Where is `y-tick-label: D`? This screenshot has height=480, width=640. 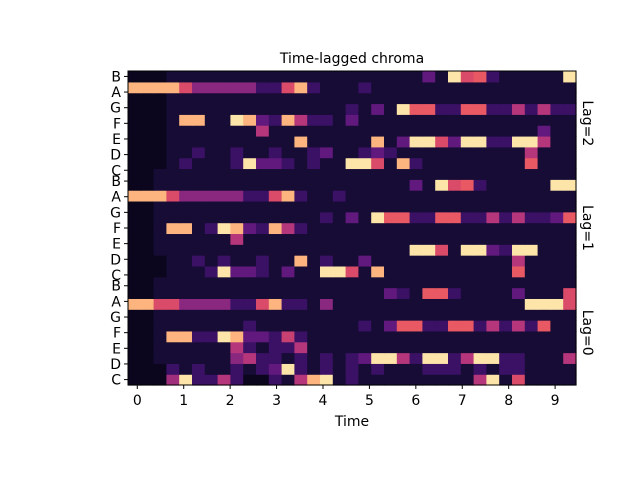
y-tick-label: D is located at coordinates (115, 156).